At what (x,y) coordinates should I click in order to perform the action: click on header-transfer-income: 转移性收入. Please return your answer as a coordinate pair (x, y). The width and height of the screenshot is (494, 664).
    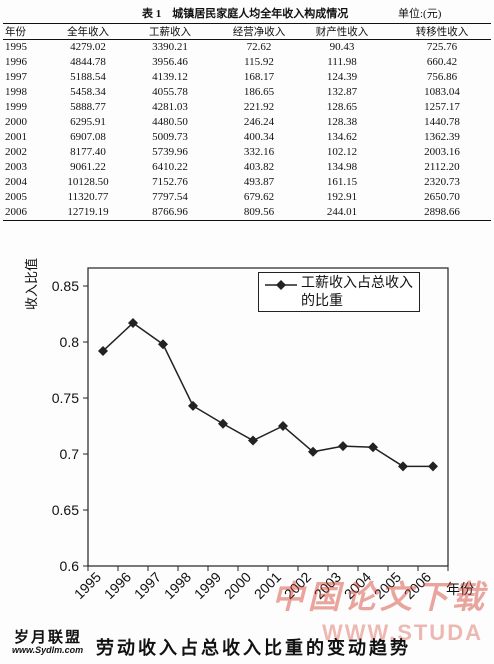
    Looking at the image, I should click on (432, 31).